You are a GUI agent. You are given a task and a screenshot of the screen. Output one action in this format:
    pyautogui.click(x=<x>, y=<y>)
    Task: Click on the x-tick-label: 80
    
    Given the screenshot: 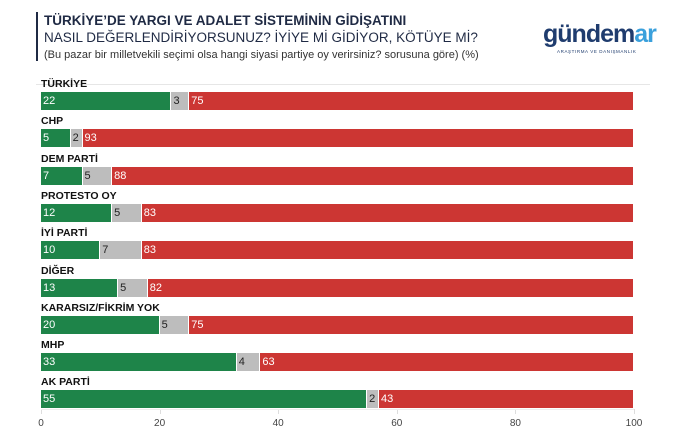 What is the action you would take?
    pyautogui.click(x=515, y=423)
    